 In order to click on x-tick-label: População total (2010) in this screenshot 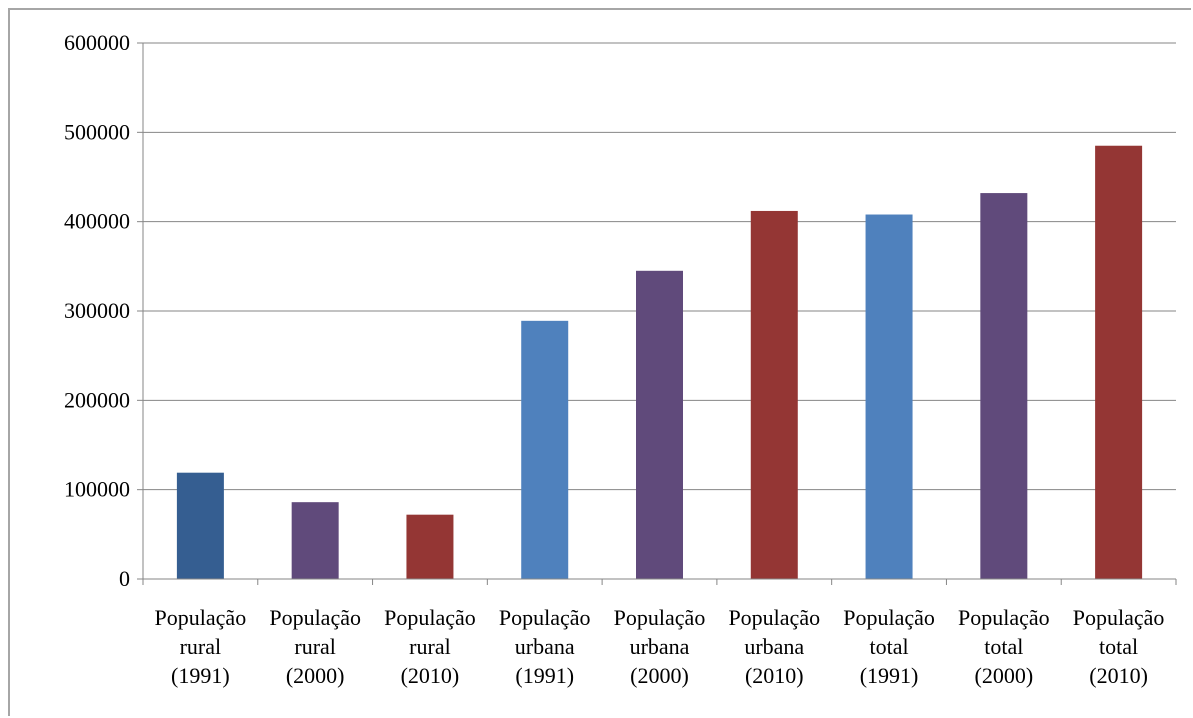, I will do `click(1119, 646)`.